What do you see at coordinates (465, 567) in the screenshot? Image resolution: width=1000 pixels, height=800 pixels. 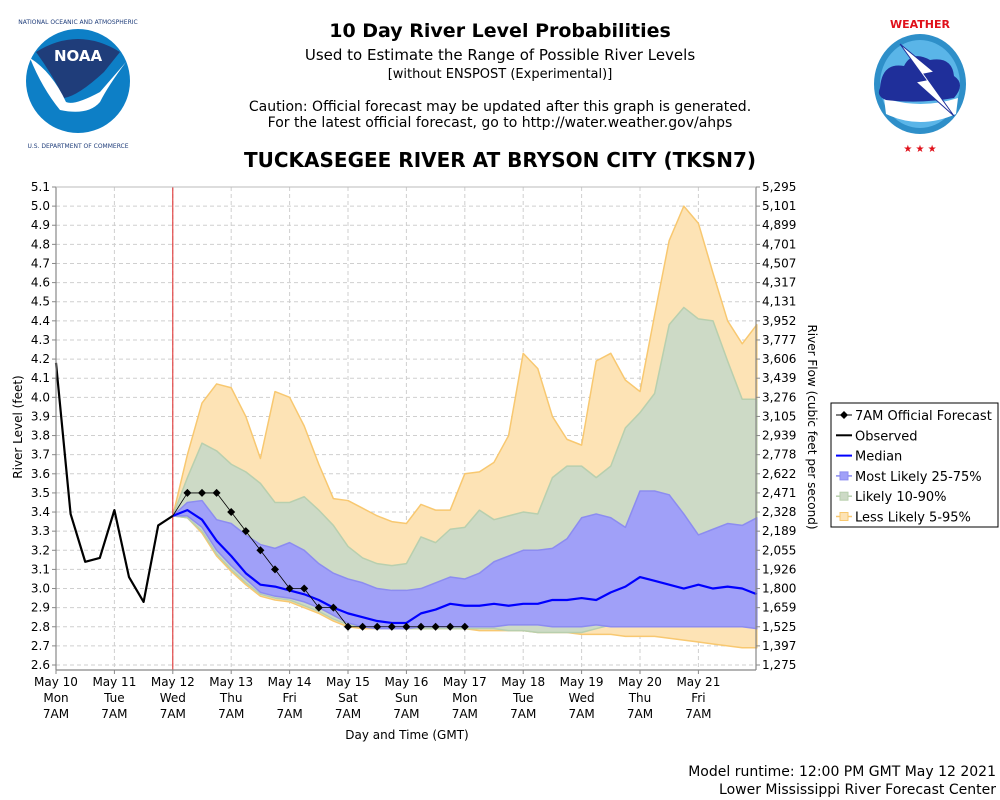 I see `median-line` at bounding box center [465, 567].